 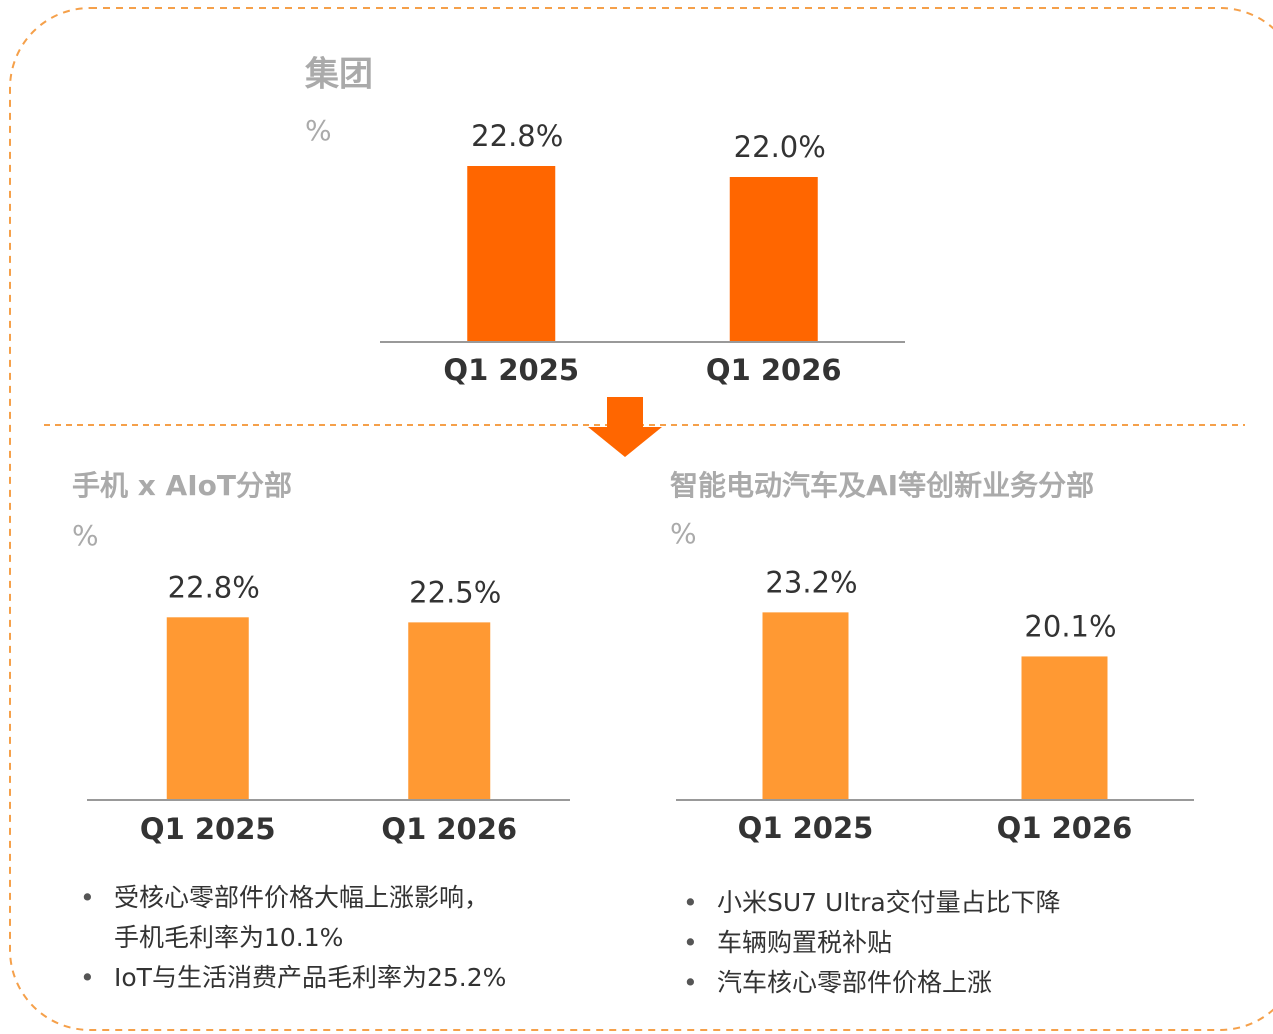 I want to click on value-label: 20.1%, so click(x=1070, y=626).